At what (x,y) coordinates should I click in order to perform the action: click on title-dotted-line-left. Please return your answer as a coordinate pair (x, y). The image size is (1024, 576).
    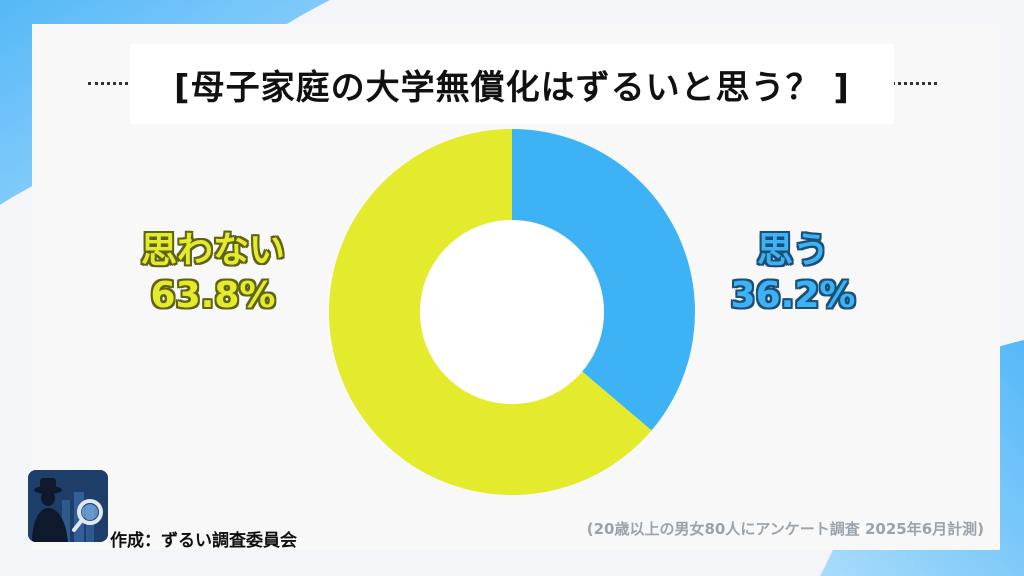
    Looking at the image, I should click on (114, 83).